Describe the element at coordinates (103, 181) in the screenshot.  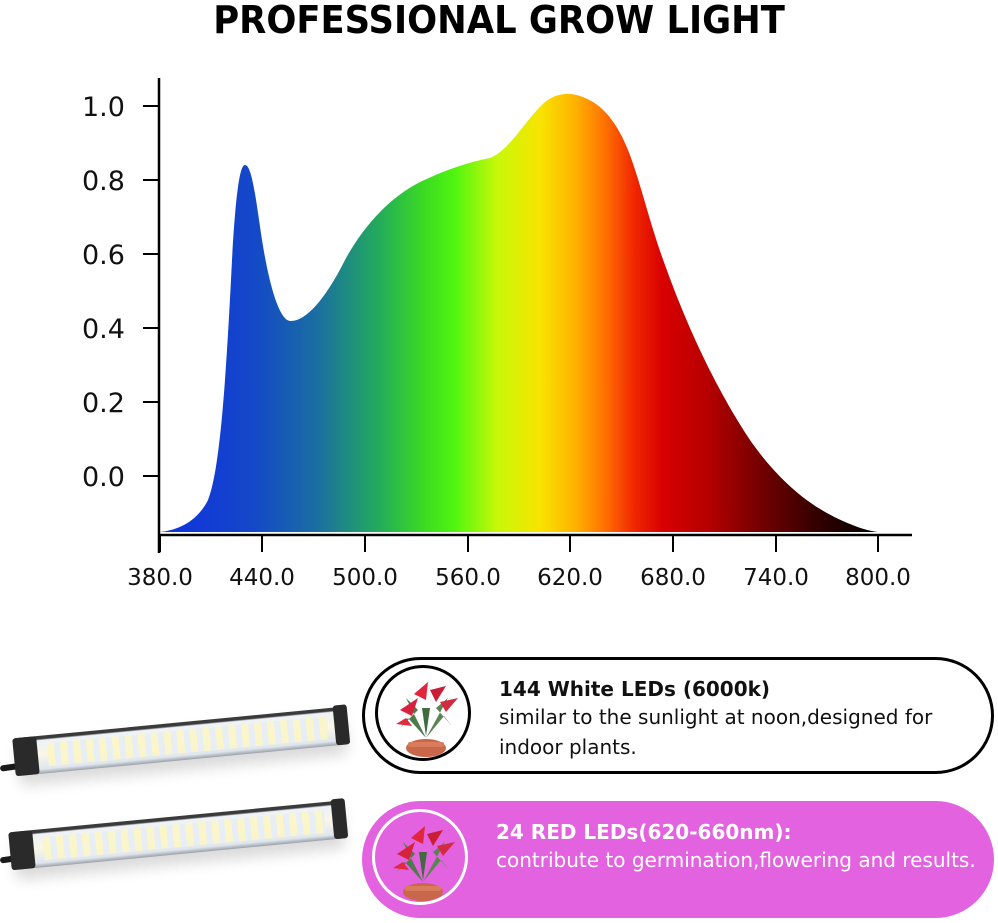
I see `y-tick-label: 0.8` at that location.